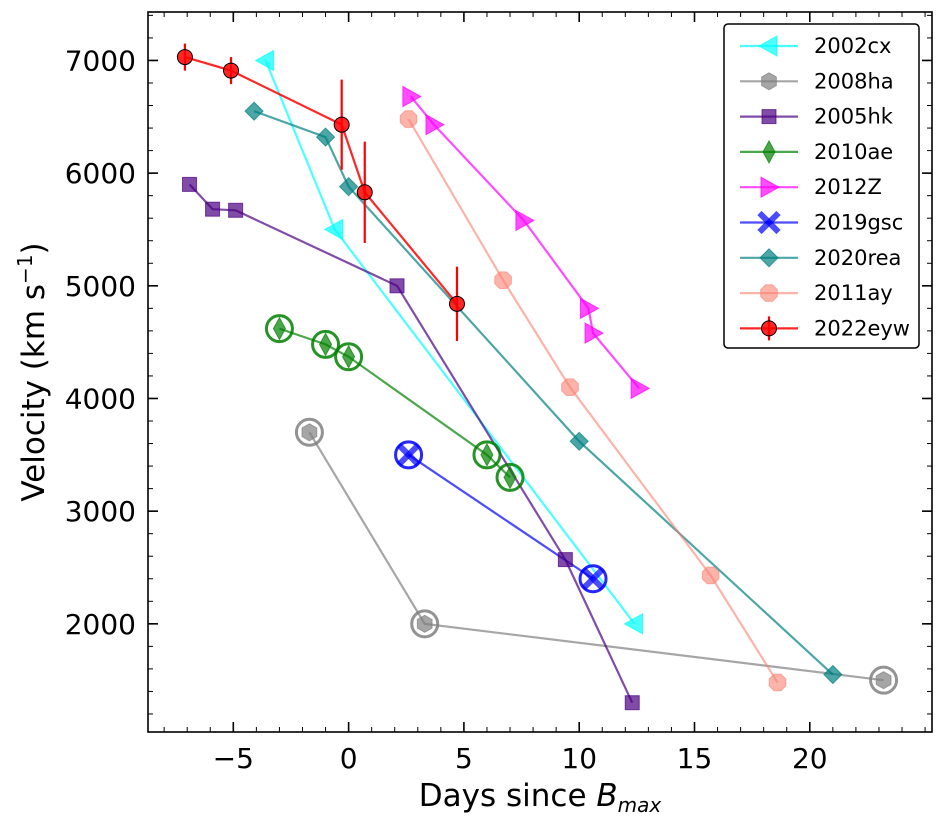 This screenshot has width=944, height=824. I want to click on x-tick-label: 0, so click(349, 758).